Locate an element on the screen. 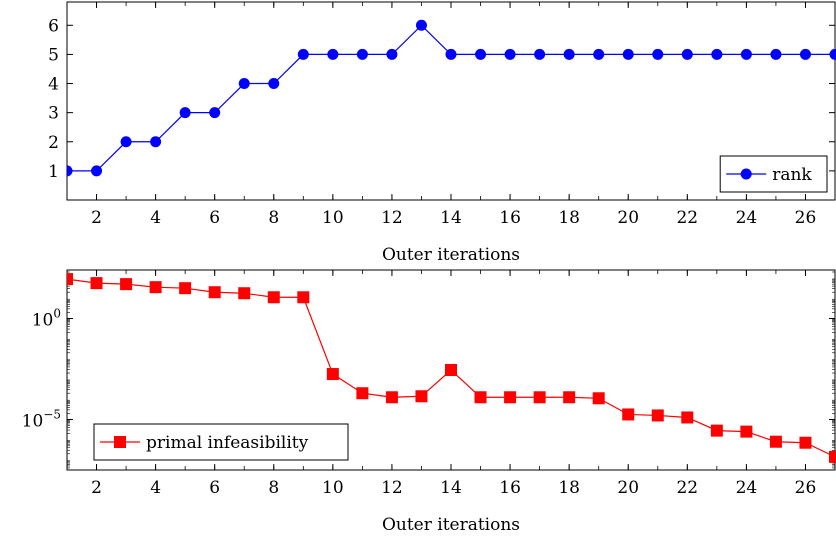  y-tick-label: 4 is located at coordinates (53, 85).